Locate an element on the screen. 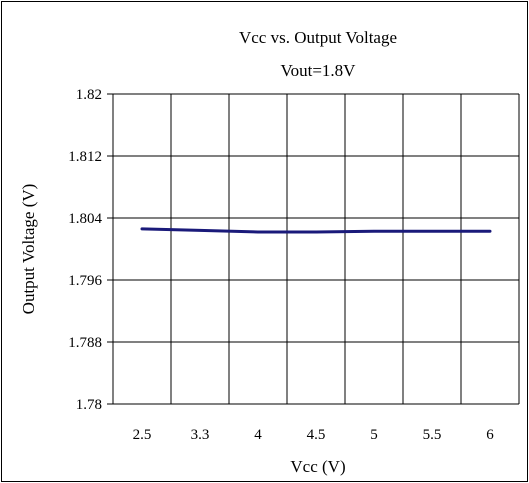  x-tick-labels: 2.5 3.3 4 4.5 5 5.5 6 is located at coordinates (314, 435).